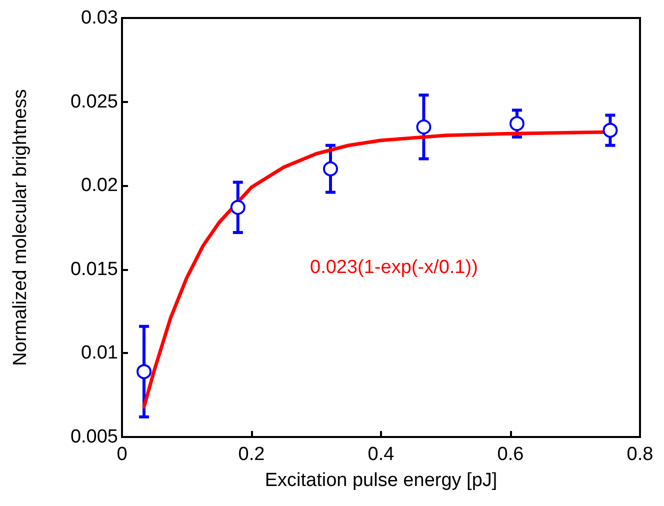 The width and height of the screenshot is (664, 506). Describe the element at coordinates (251, 454) in the screenshot. I see `x-tick-label: 0.2` at that location.